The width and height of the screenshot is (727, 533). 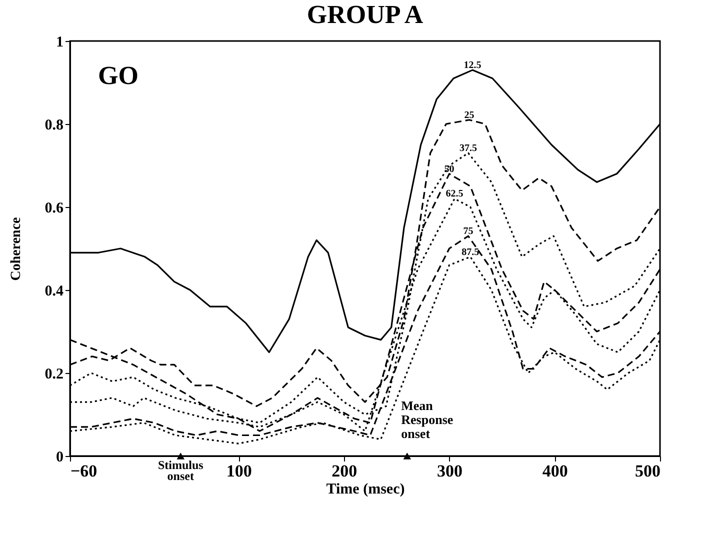 I want to click on y-tick-label: 0.6, so click(x=54, y=208).